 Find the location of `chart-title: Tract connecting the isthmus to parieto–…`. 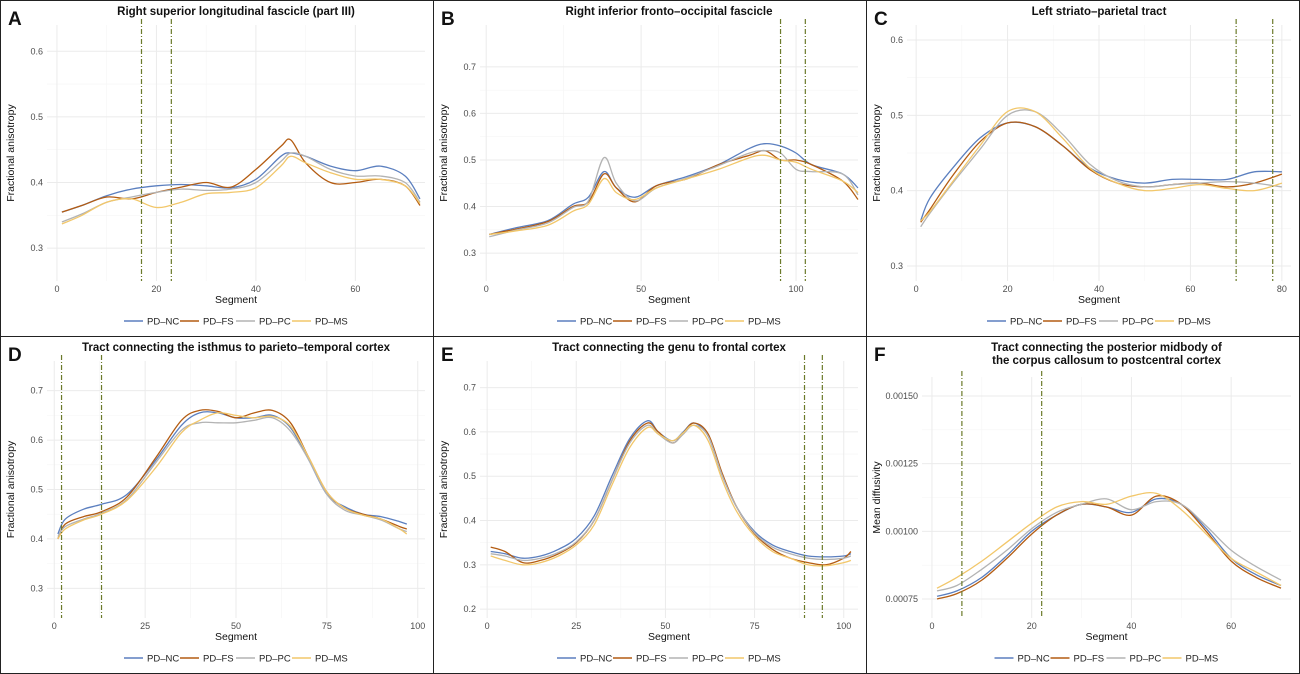

chart-title: Tract connecting the isthmus to parieto–… is located at coordinates (236, 348).